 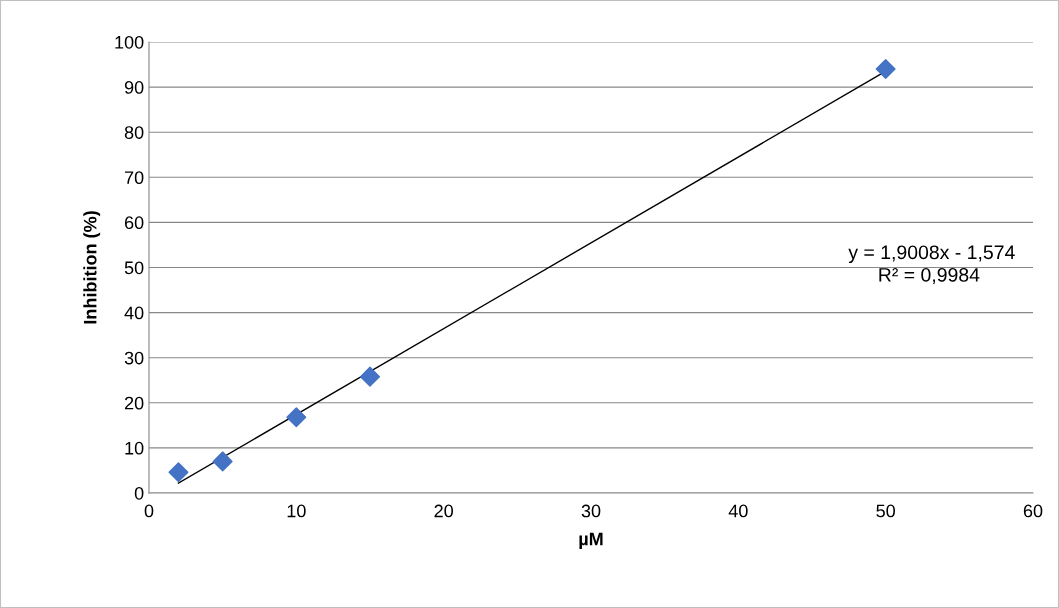 I want to click on y-tick-label: 20, so click(x=134, y=403).